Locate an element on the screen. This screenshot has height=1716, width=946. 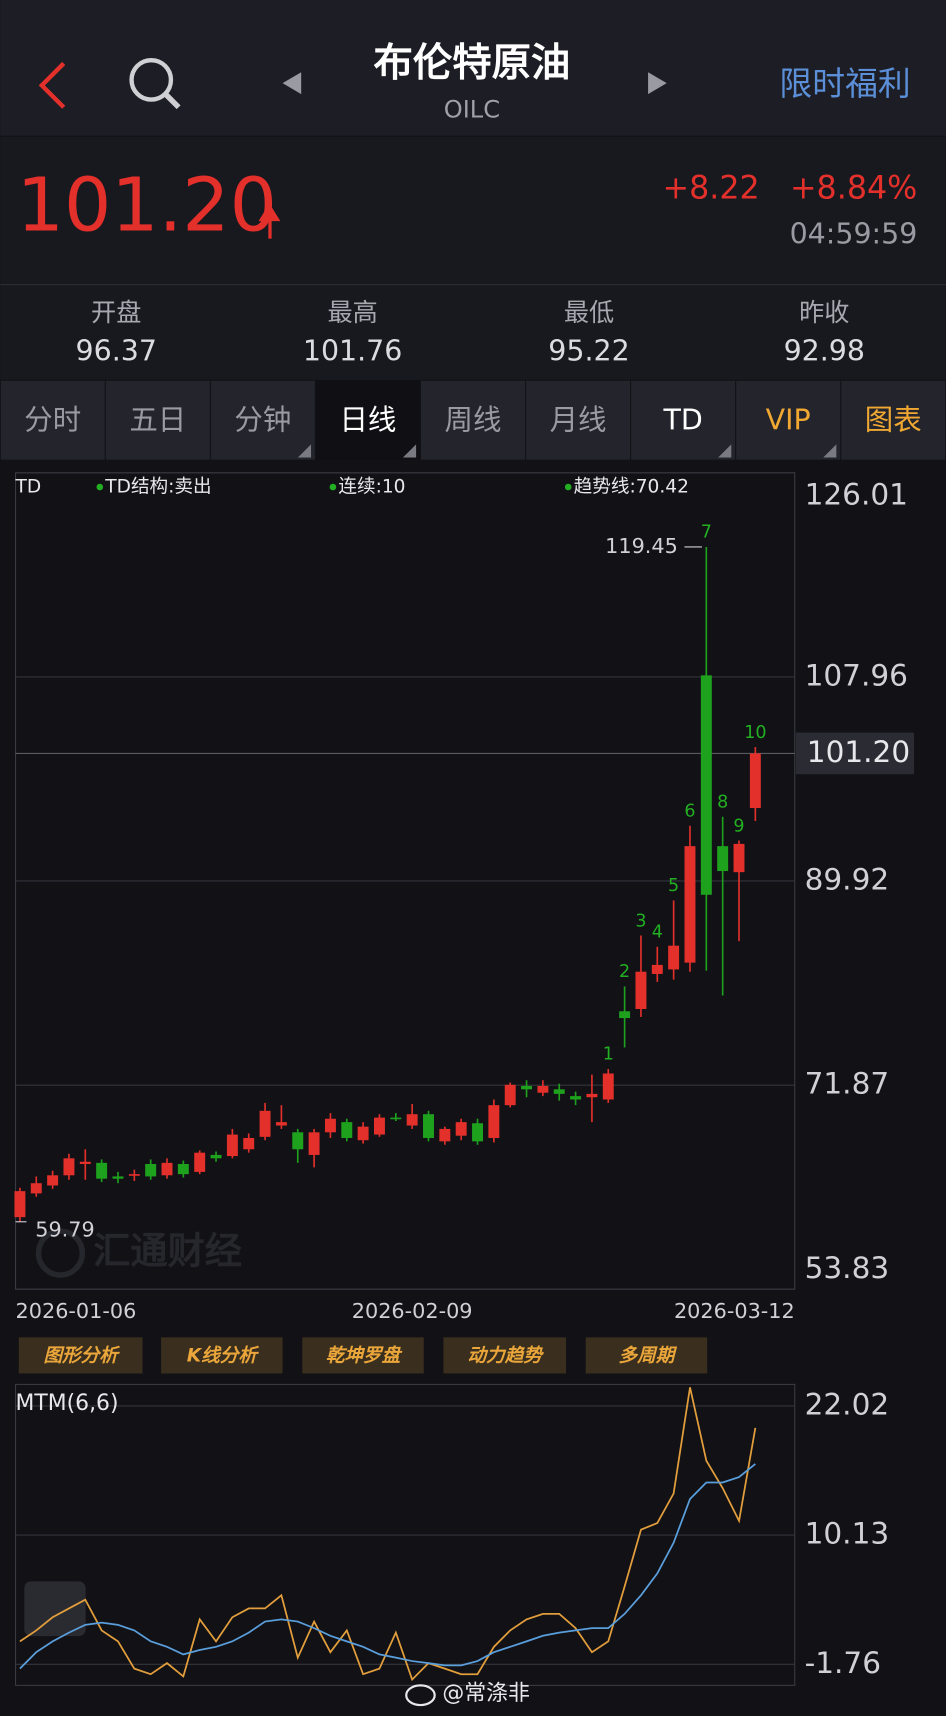
tab: 分钟 is located at coordinates (262, 419).